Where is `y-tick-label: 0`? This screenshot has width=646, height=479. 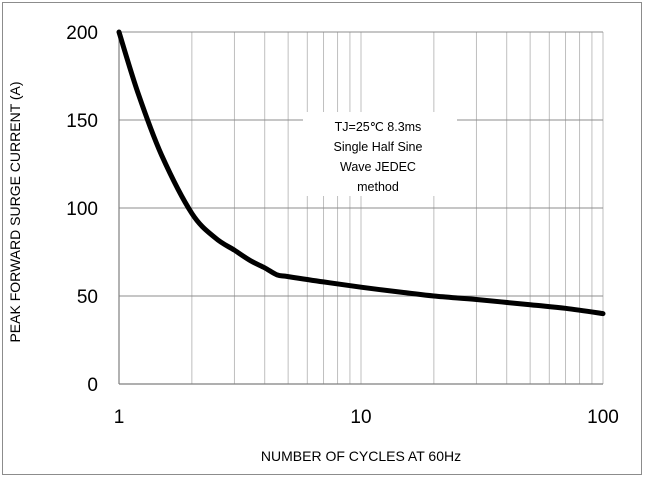 y-tick-label: 0 is located at coordinates (92, 385).